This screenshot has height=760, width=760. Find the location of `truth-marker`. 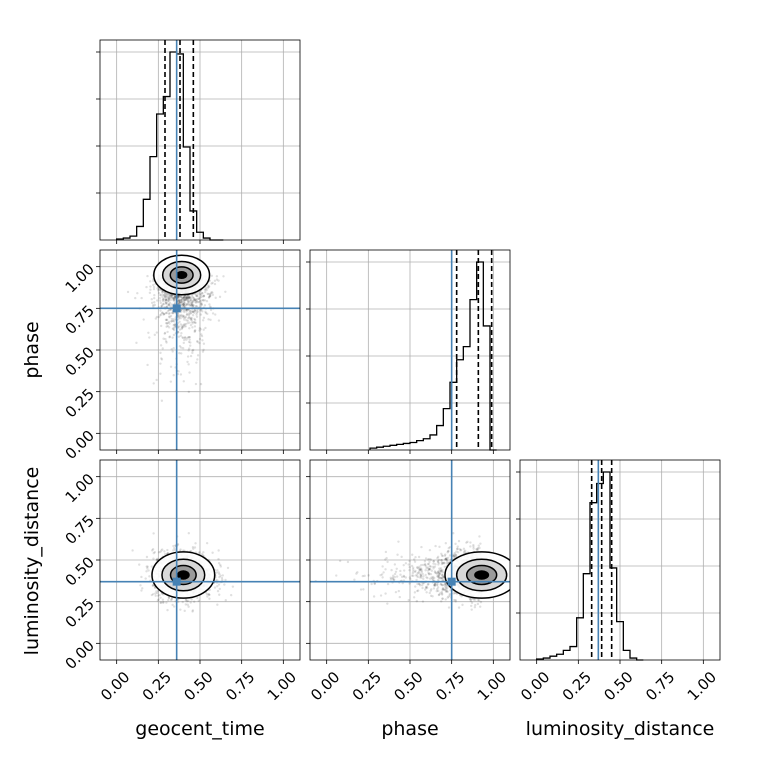

truth-marker is located at coordinates (176, 308).